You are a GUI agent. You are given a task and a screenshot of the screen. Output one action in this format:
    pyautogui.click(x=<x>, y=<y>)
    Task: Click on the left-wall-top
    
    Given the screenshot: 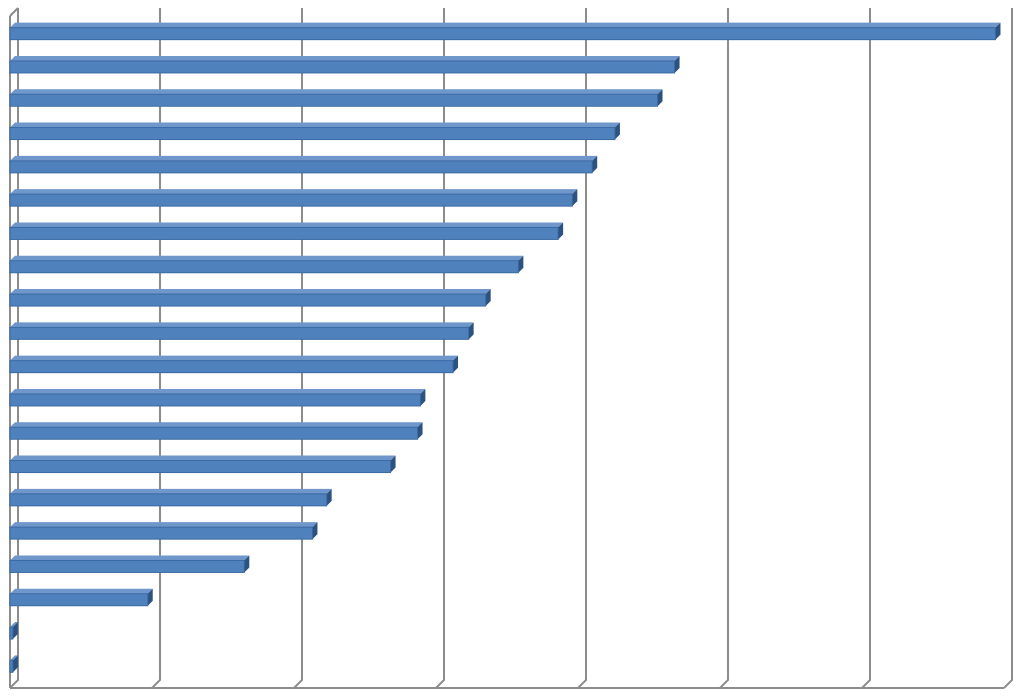 What is the action you would take?
    pyautogui.click(x=14, y=12)
    